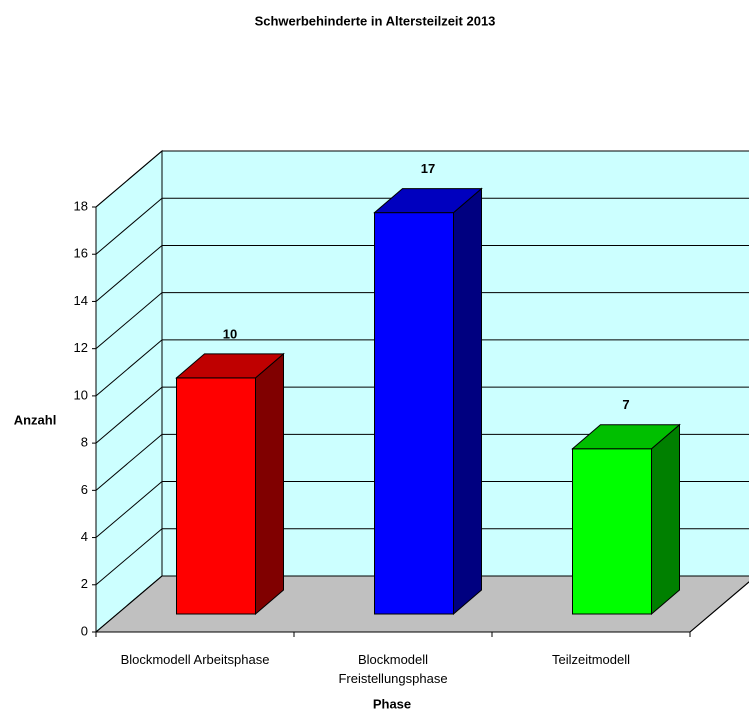  I want to click on x-tick-label: Blockmodell Arbeitsphase, so click(195, 659).